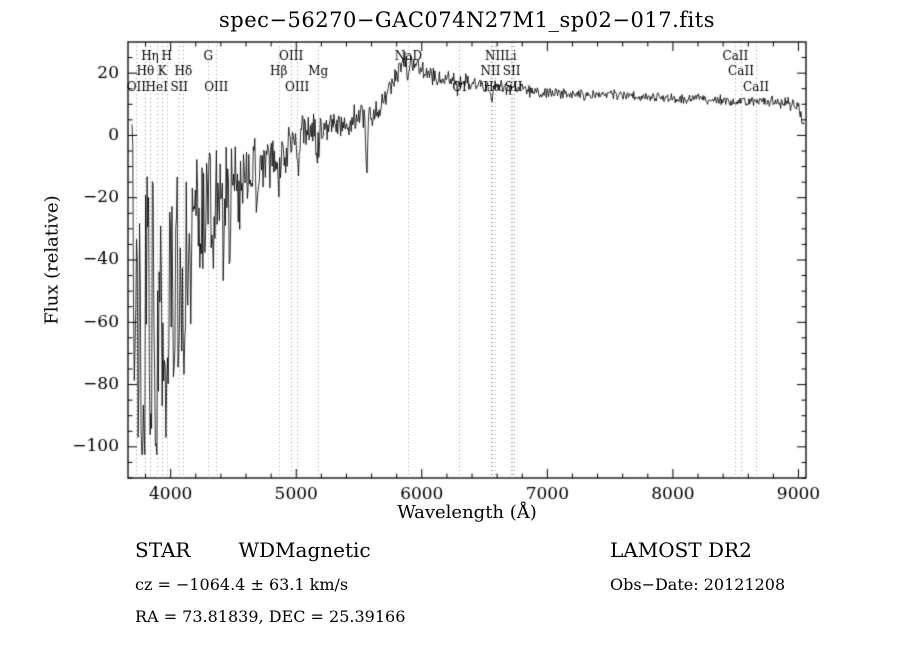 The image size is (900, 650). What do you see at coordinates (52, 260) in the screenshot?
I see `y-axis-label: Flux (relative)` at bounding box center [52, 260].